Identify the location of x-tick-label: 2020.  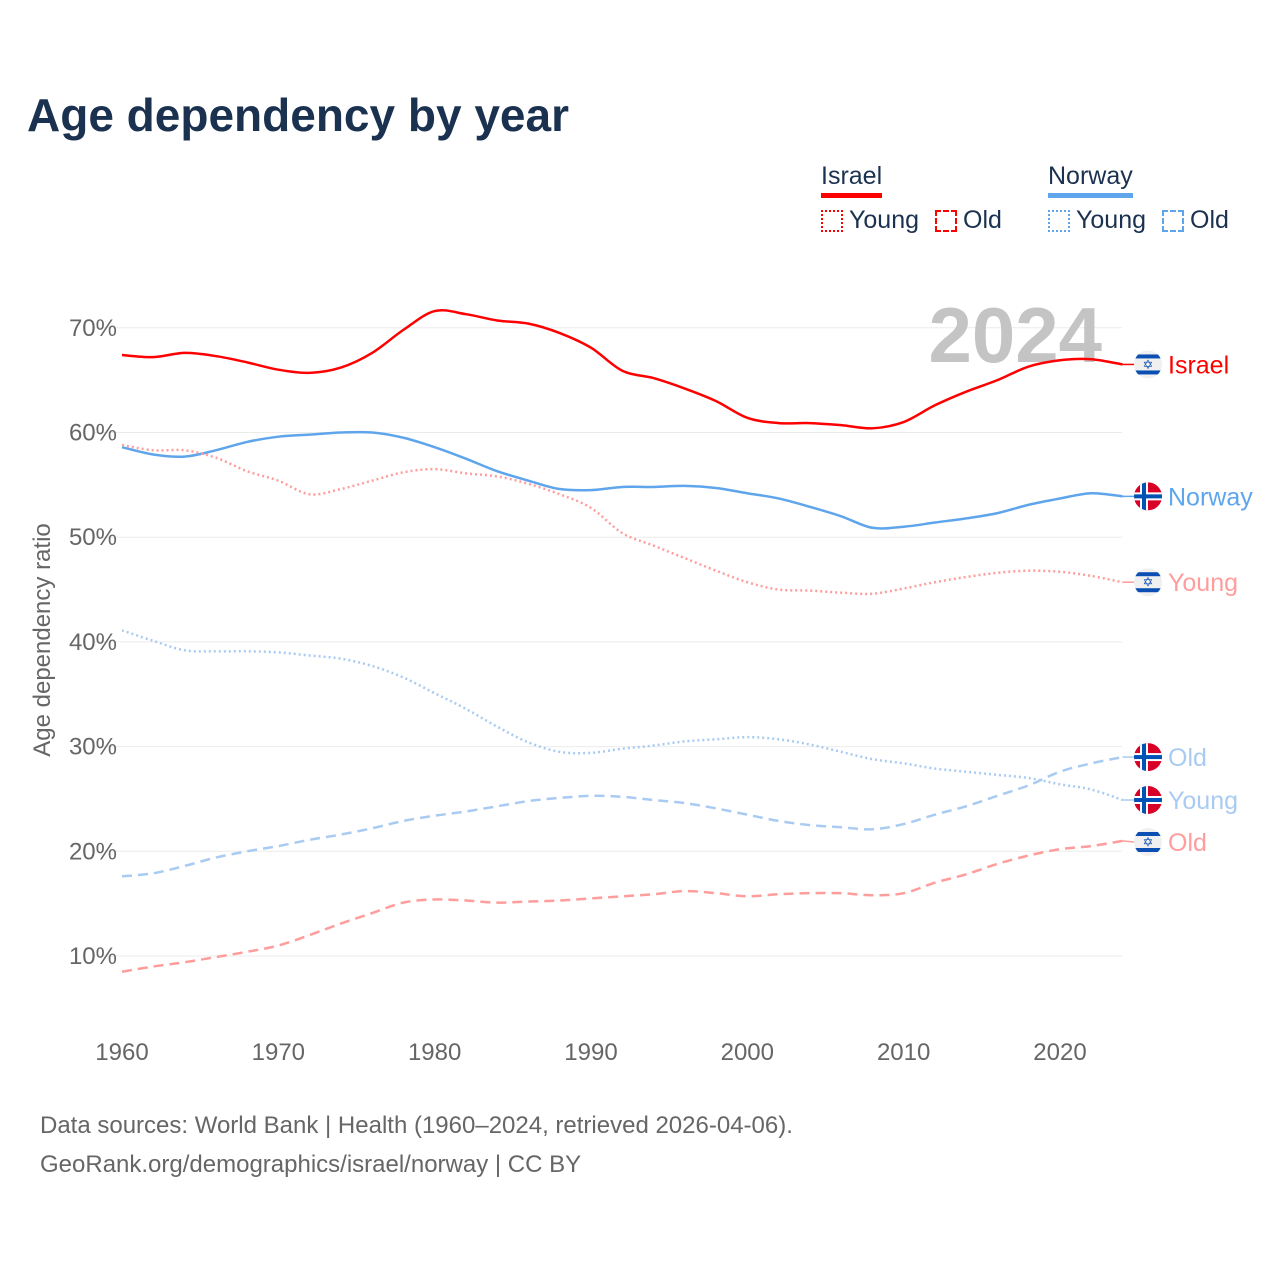
(1059, 1052).